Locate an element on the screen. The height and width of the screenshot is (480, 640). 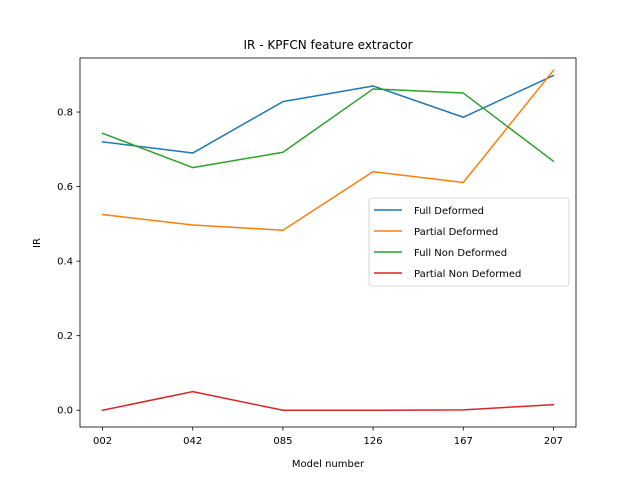
y-tick-label: 0.8 is located at coordinates (65, 113).